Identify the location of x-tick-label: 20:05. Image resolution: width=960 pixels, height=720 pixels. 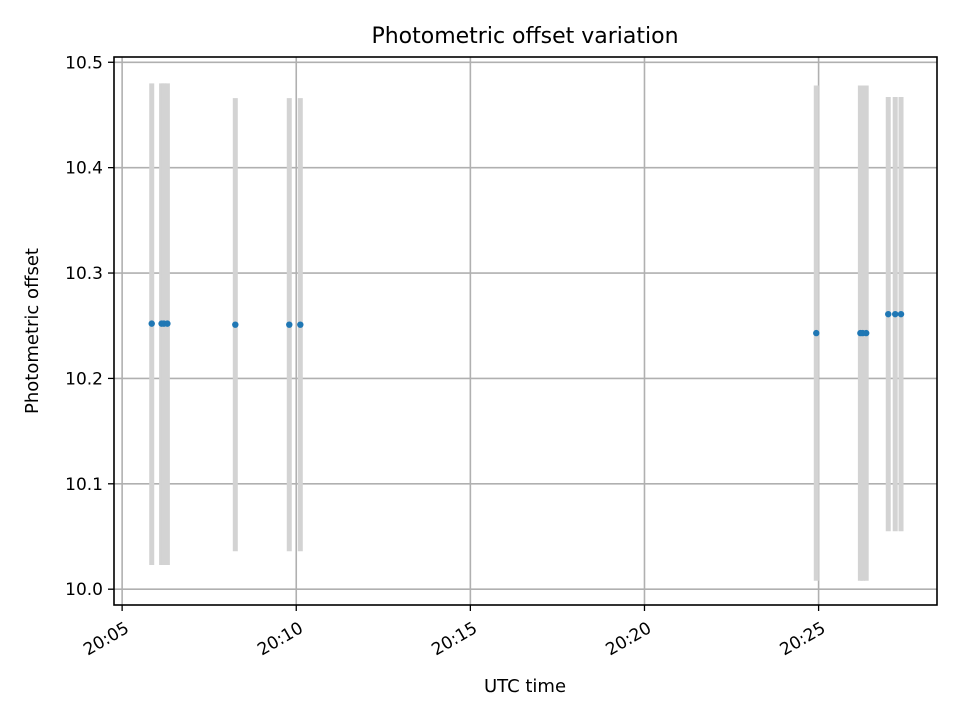
(106, 639).